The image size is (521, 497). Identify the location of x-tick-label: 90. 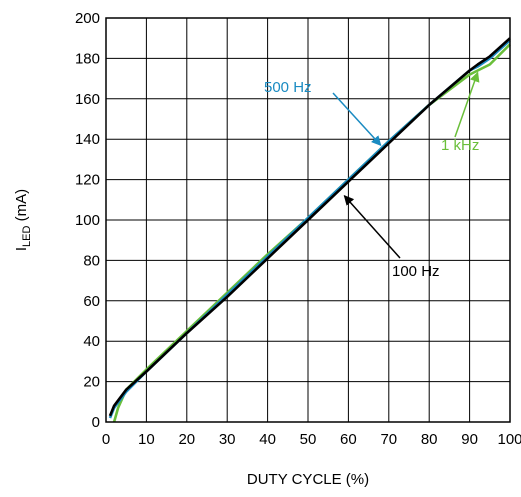
(469, 439).